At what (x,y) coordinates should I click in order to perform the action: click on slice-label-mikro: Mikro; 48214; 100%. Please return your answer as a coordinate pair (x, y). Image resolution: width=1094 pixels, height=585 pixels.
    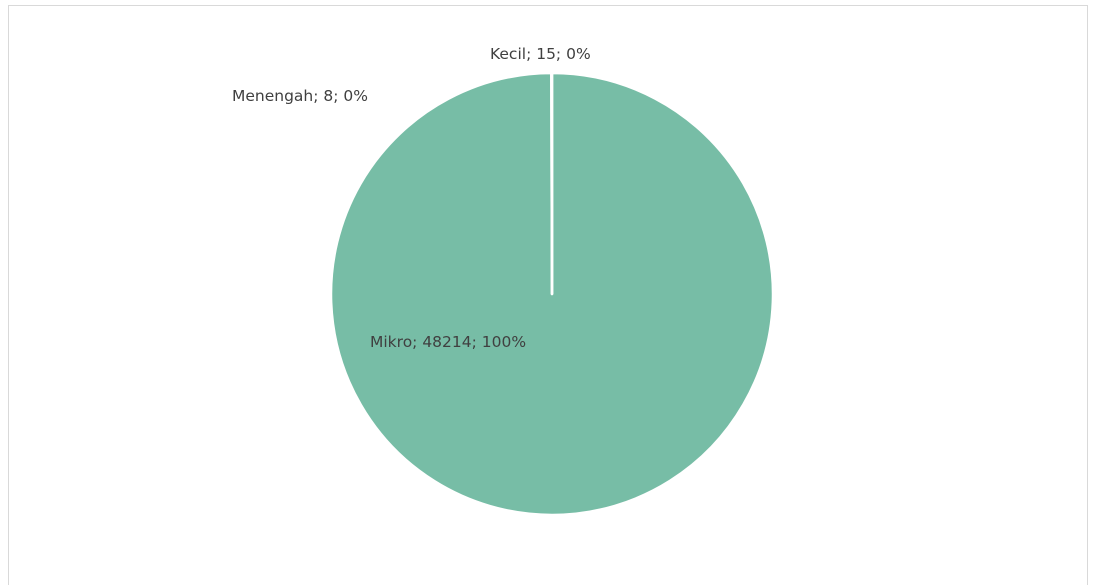
    Looking at the image, I should click on (448, 342).